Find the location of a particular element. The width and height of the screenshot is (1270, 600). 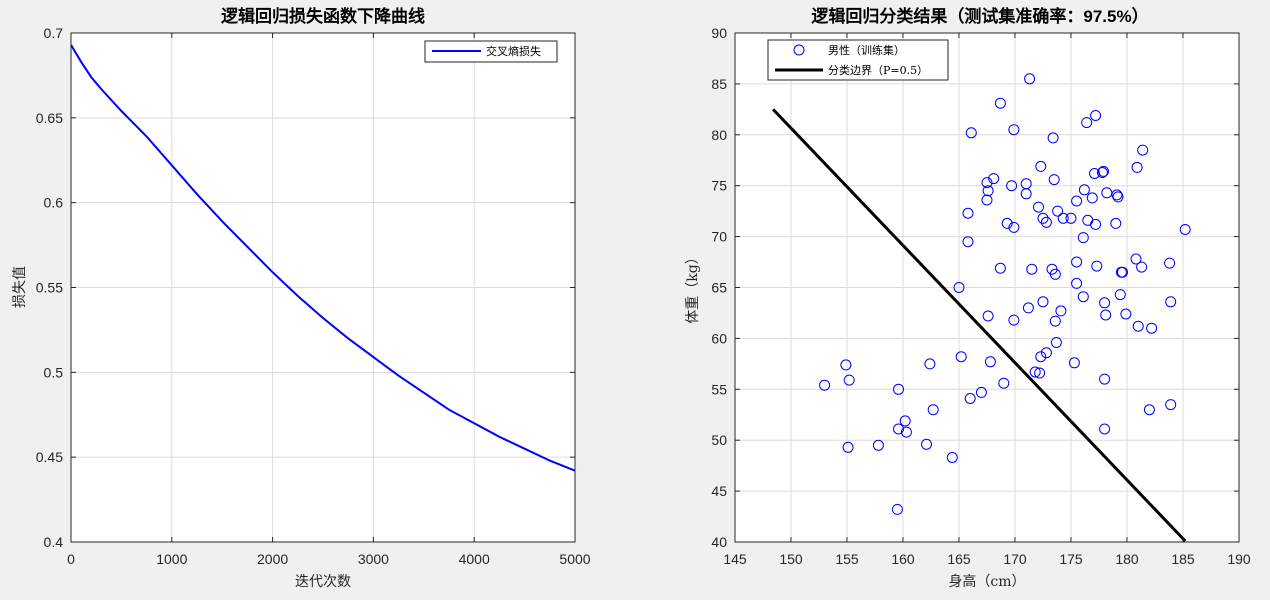

loss-chart-title: 逻辑回归损失函数下降曲线 is located at coordinates (323, 16).